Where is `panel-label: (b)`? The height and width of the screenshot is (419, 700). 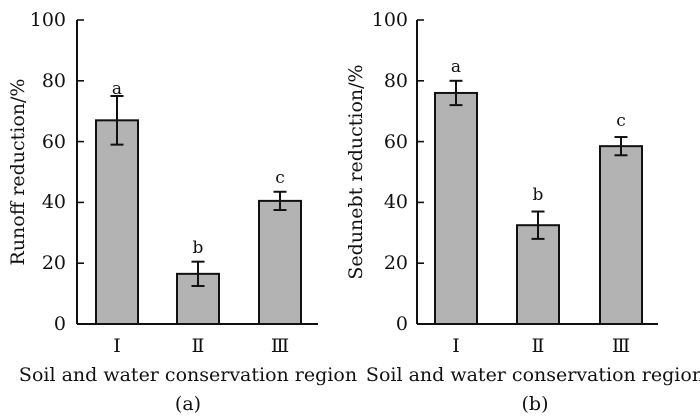
panel-label: (b) is located at coordinates (535, 404).